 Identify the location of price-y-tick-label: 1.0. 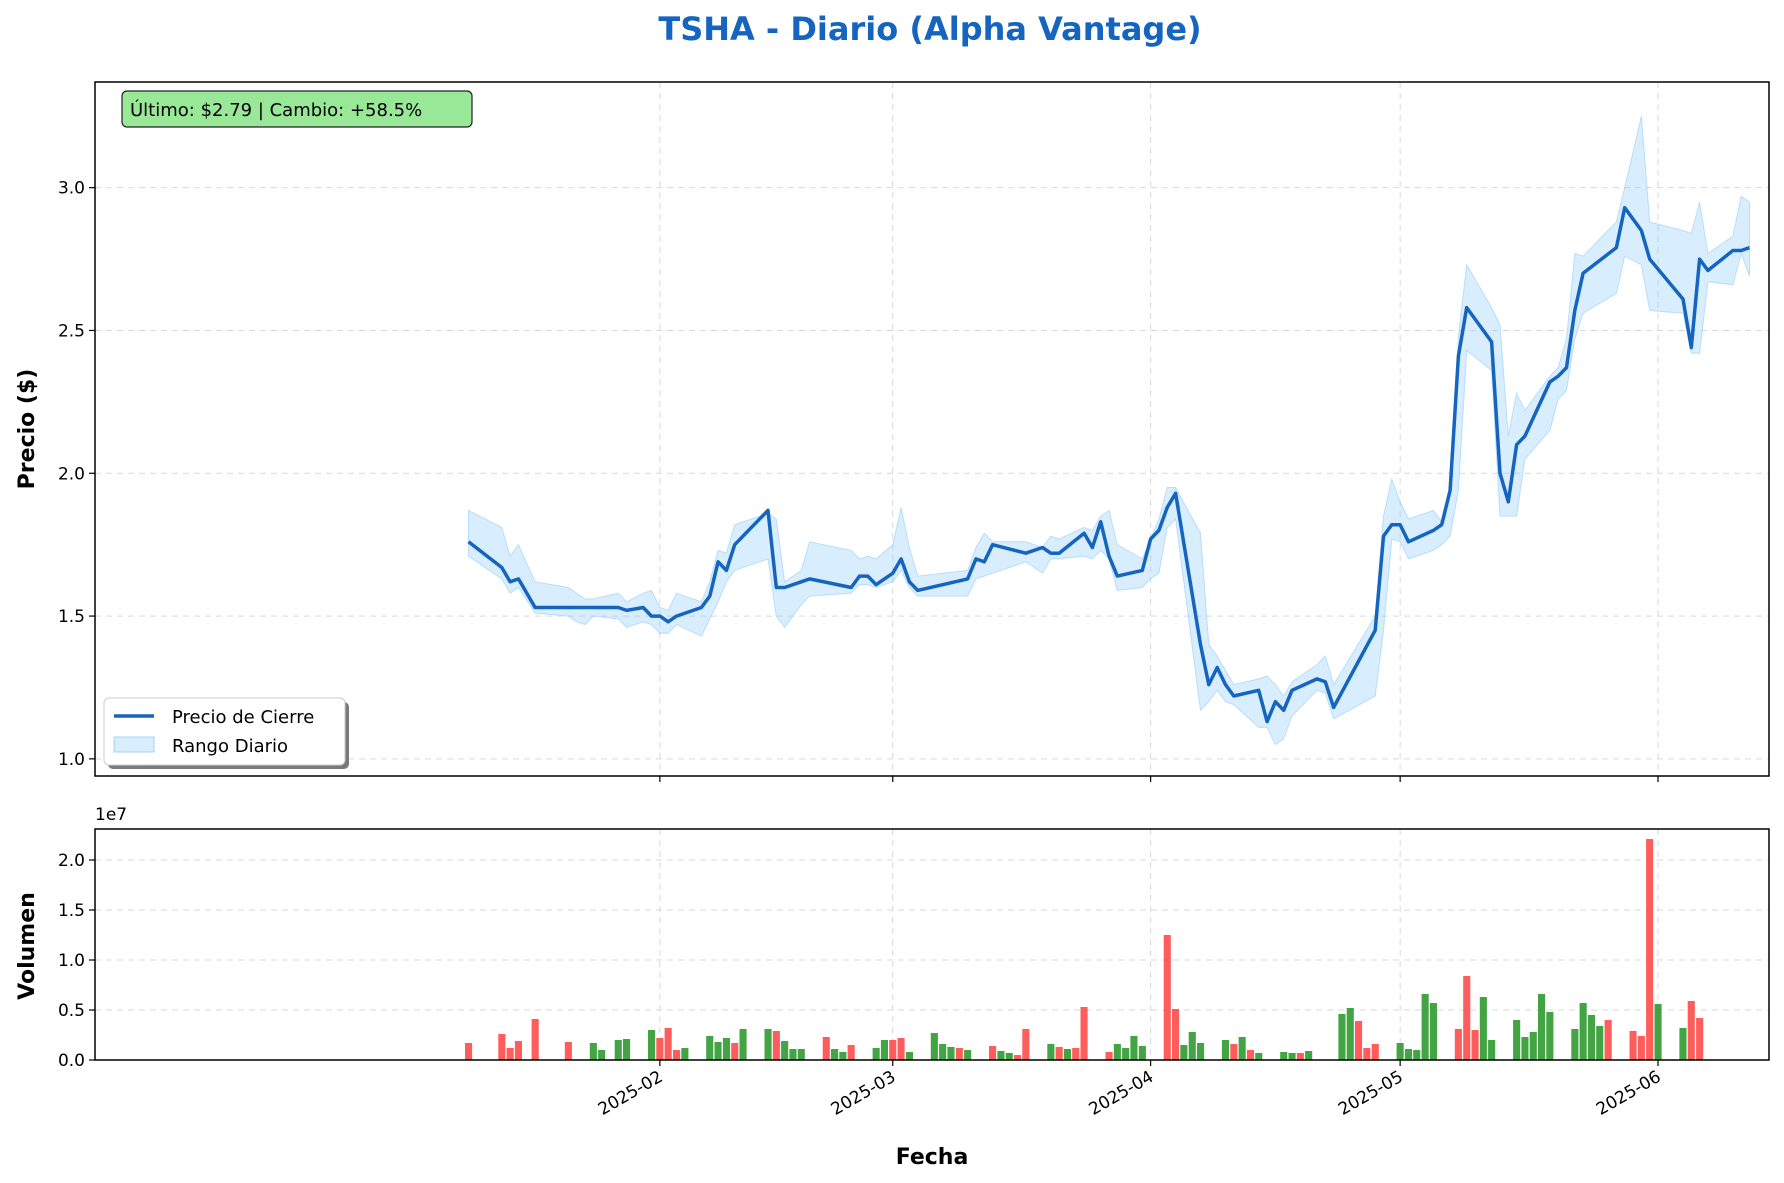
(71, 760).